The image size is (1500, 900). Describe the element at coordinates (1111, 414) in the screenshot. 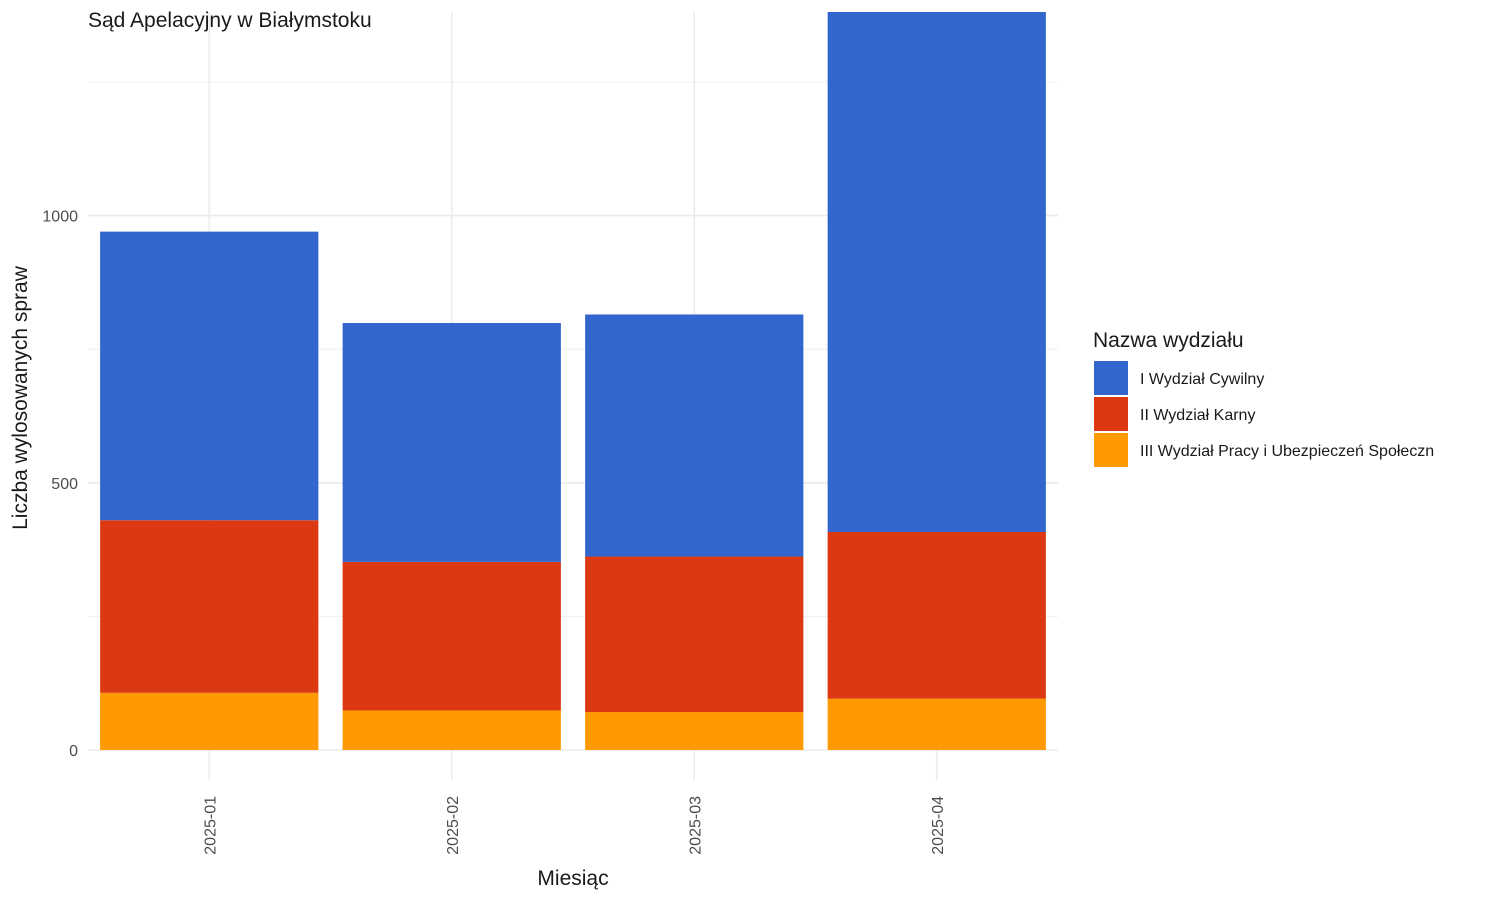

I see `legend-key-ii-wydzial-karny` at that location.